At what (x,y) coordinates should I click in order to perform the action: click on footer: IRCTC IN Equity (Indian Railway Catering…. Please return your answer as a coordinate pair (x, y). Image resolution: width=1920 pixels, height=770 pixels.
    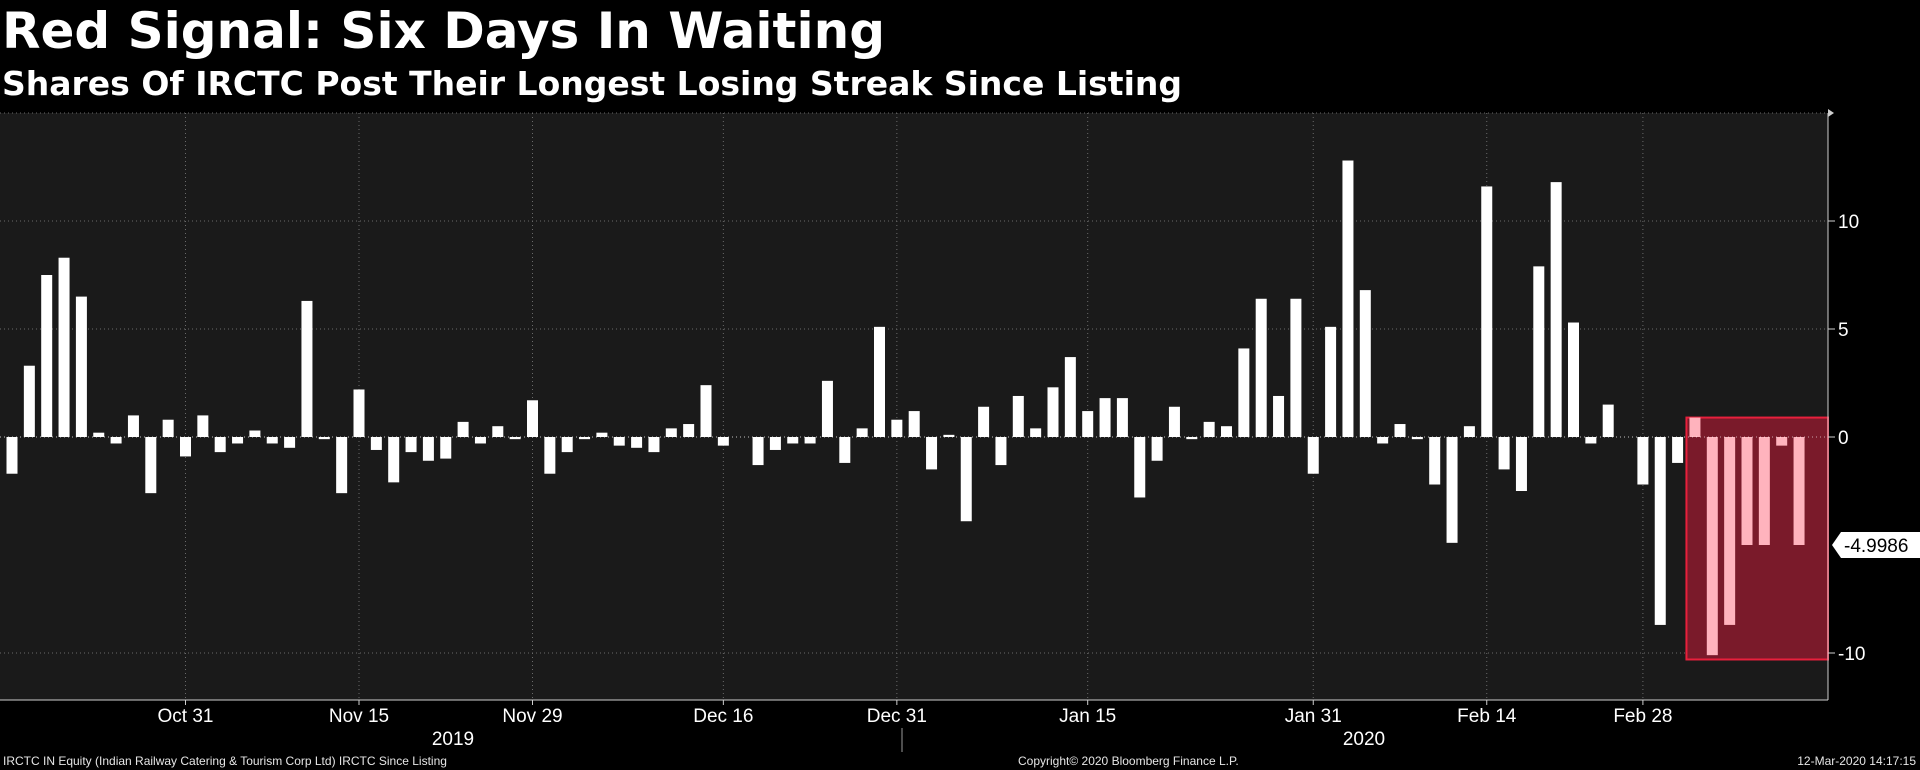
    Looking at the image, I should click on (960, 761).